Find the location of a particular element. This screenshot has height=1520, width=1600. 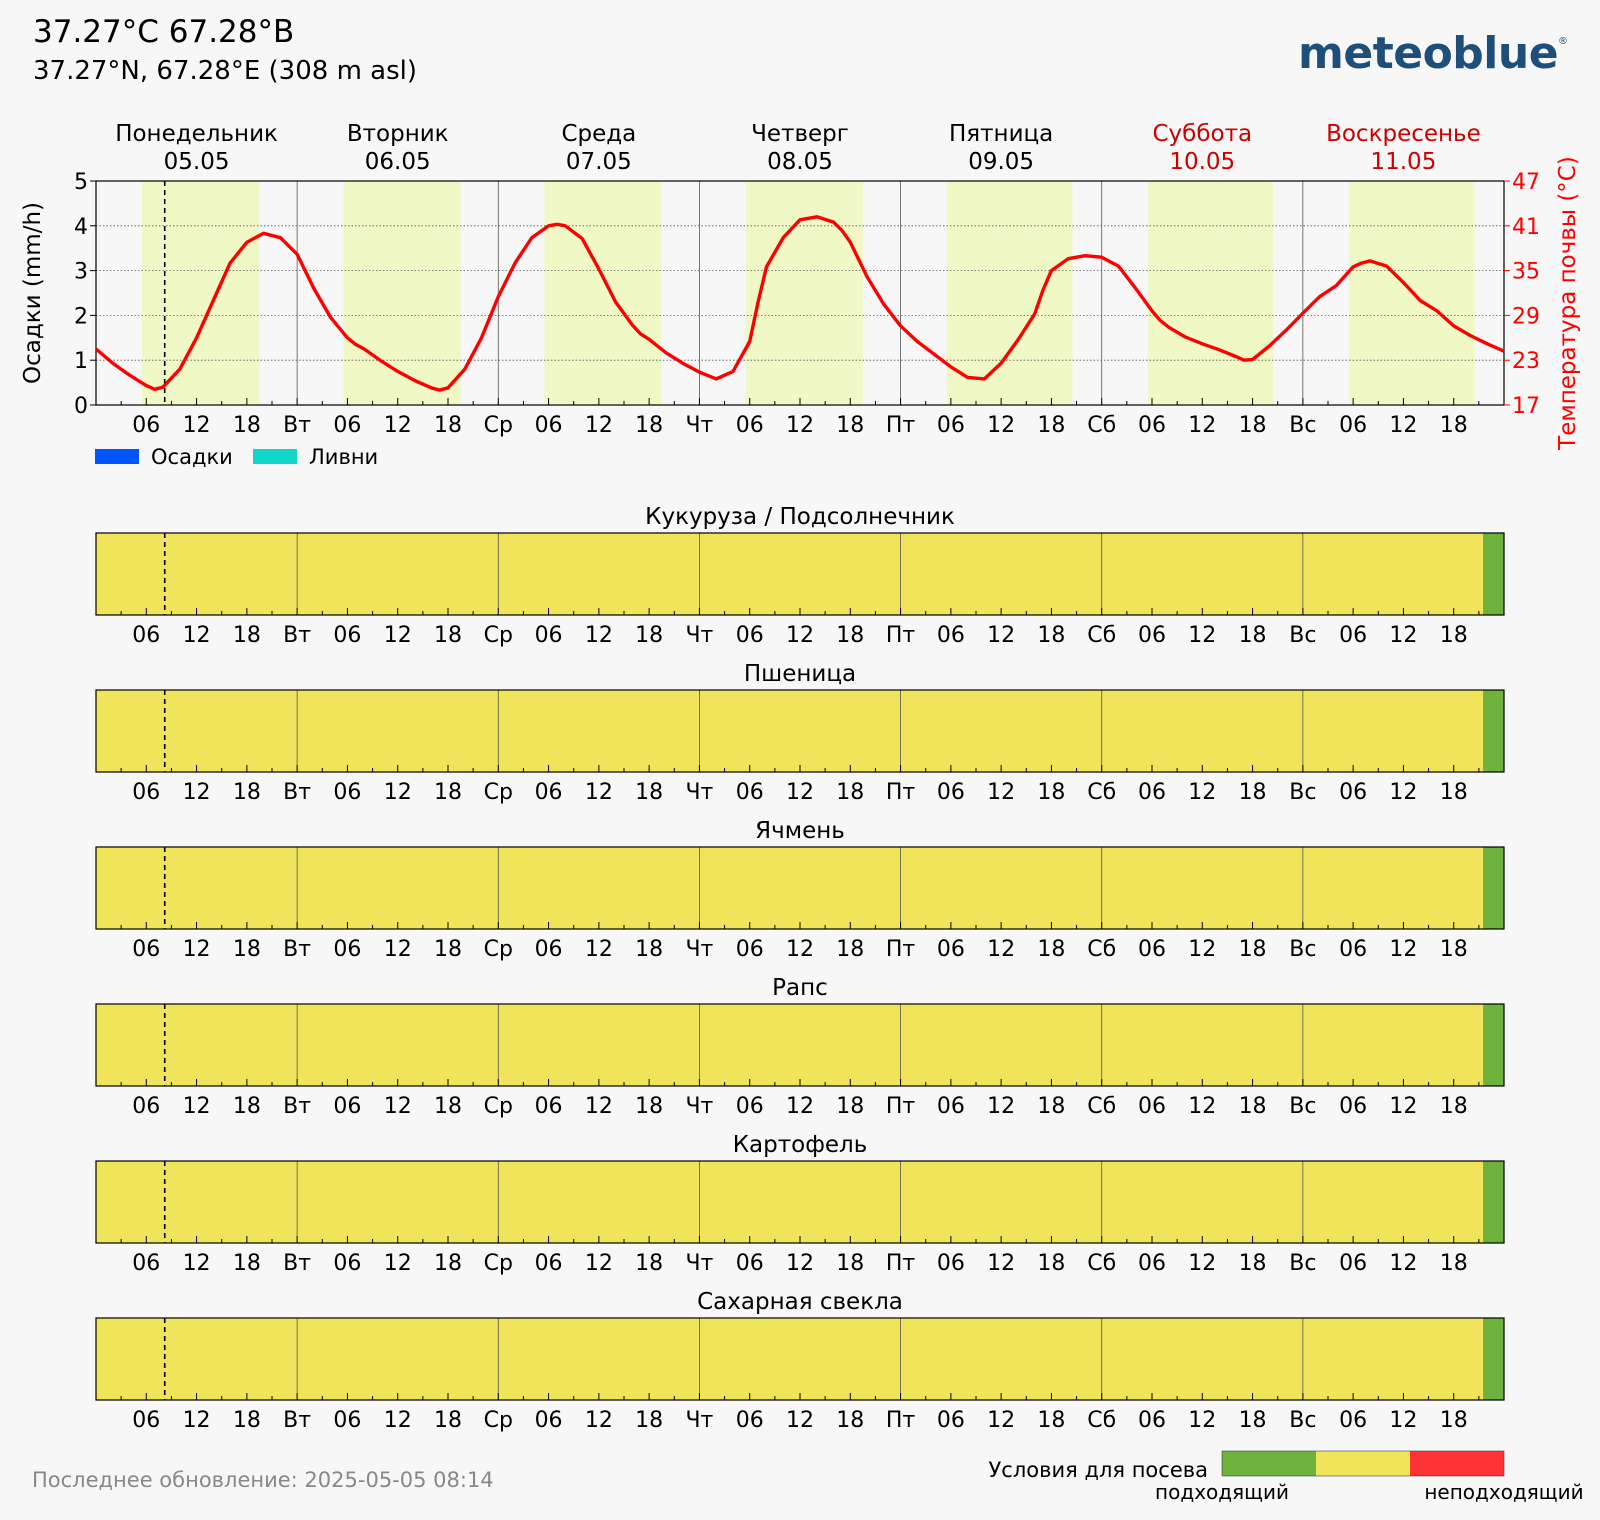

crop-title: Картофель is located at coordinates (800, 1145).